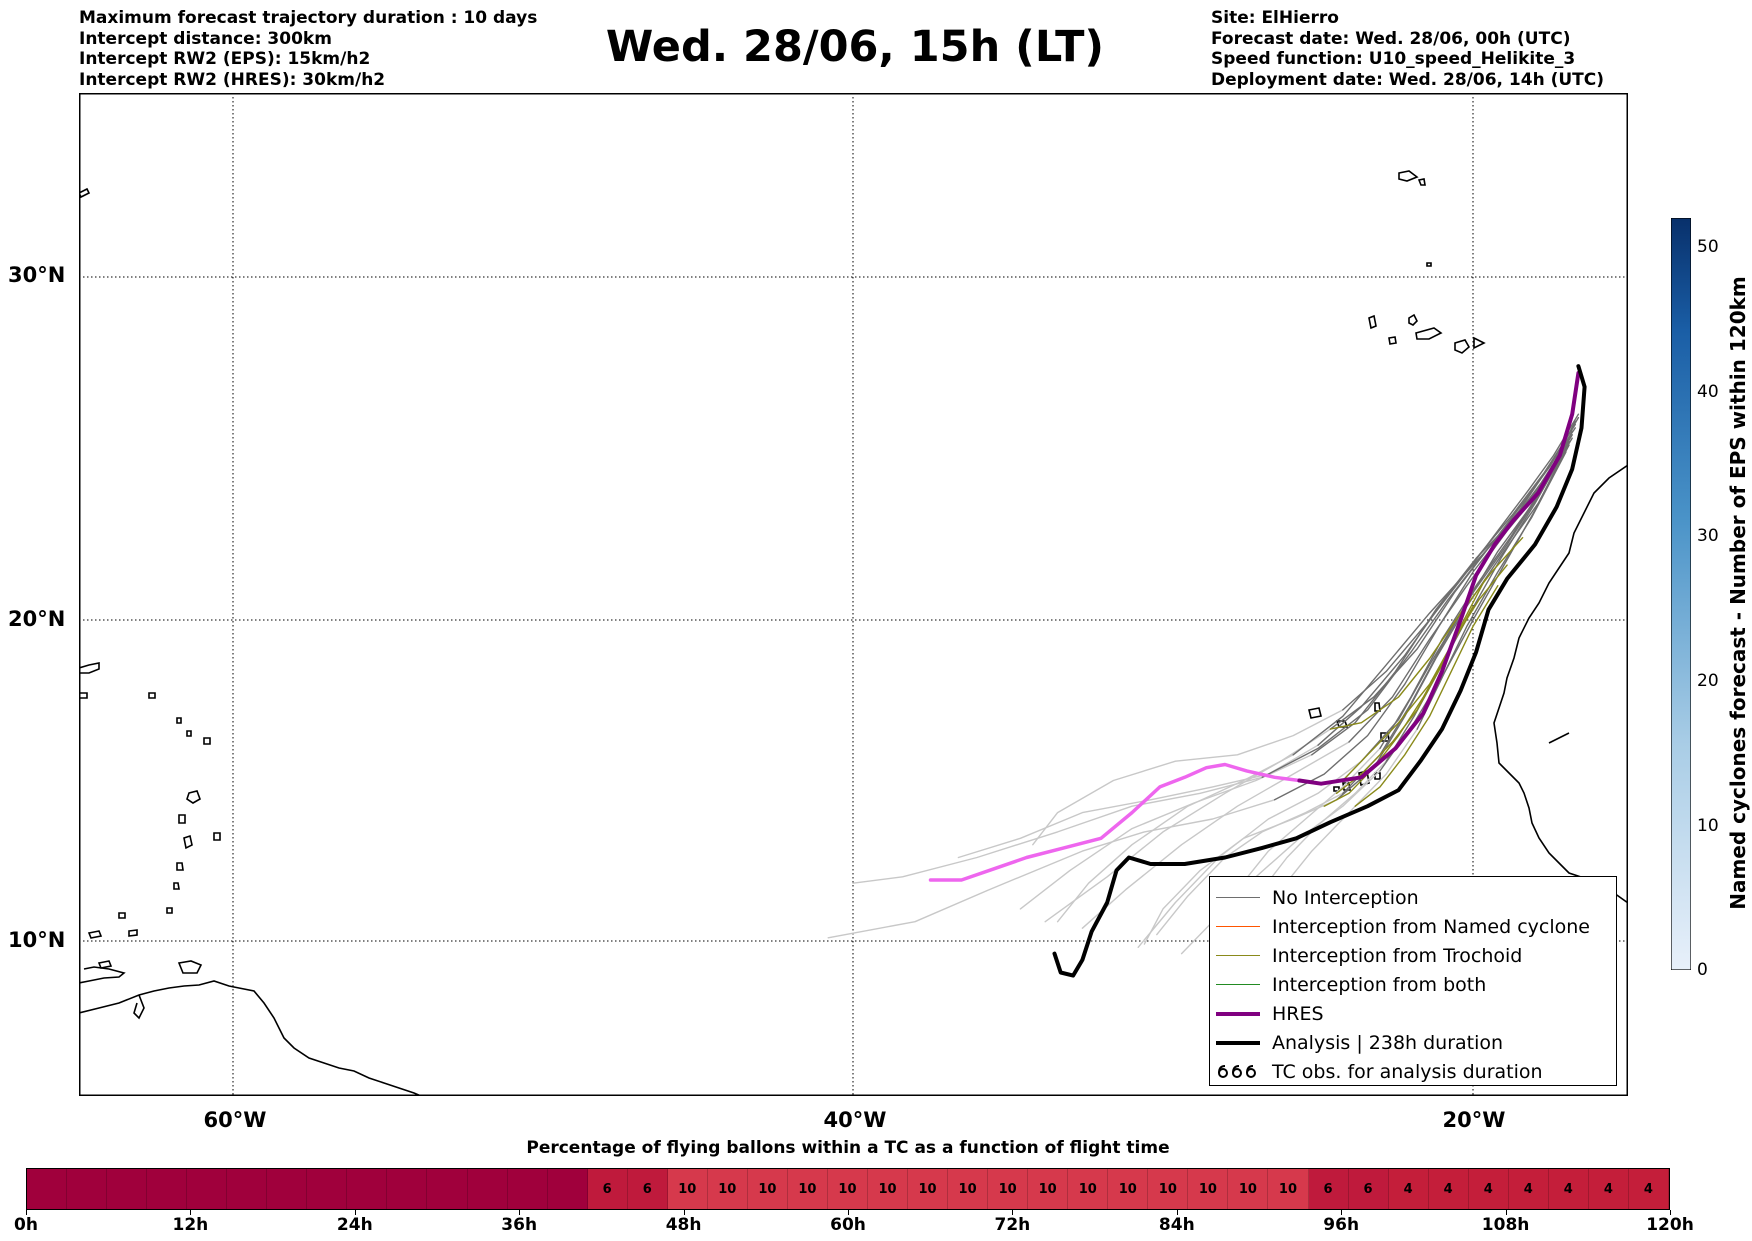 The image size is (1752, 1241). I want to click on island-gran-canaria, so click(1462, 346).